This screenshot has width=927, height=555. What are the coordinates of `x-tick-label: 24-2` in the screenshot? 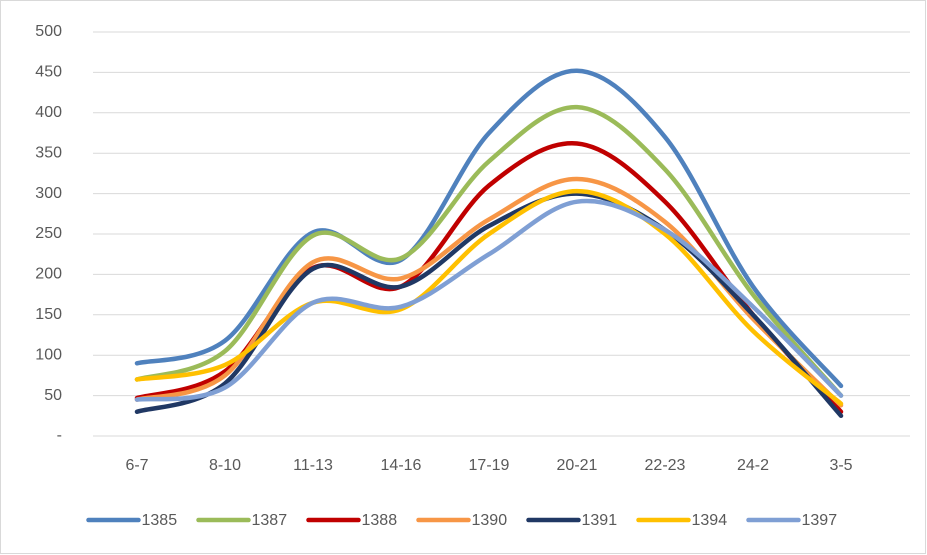 It's located at (753, 465).